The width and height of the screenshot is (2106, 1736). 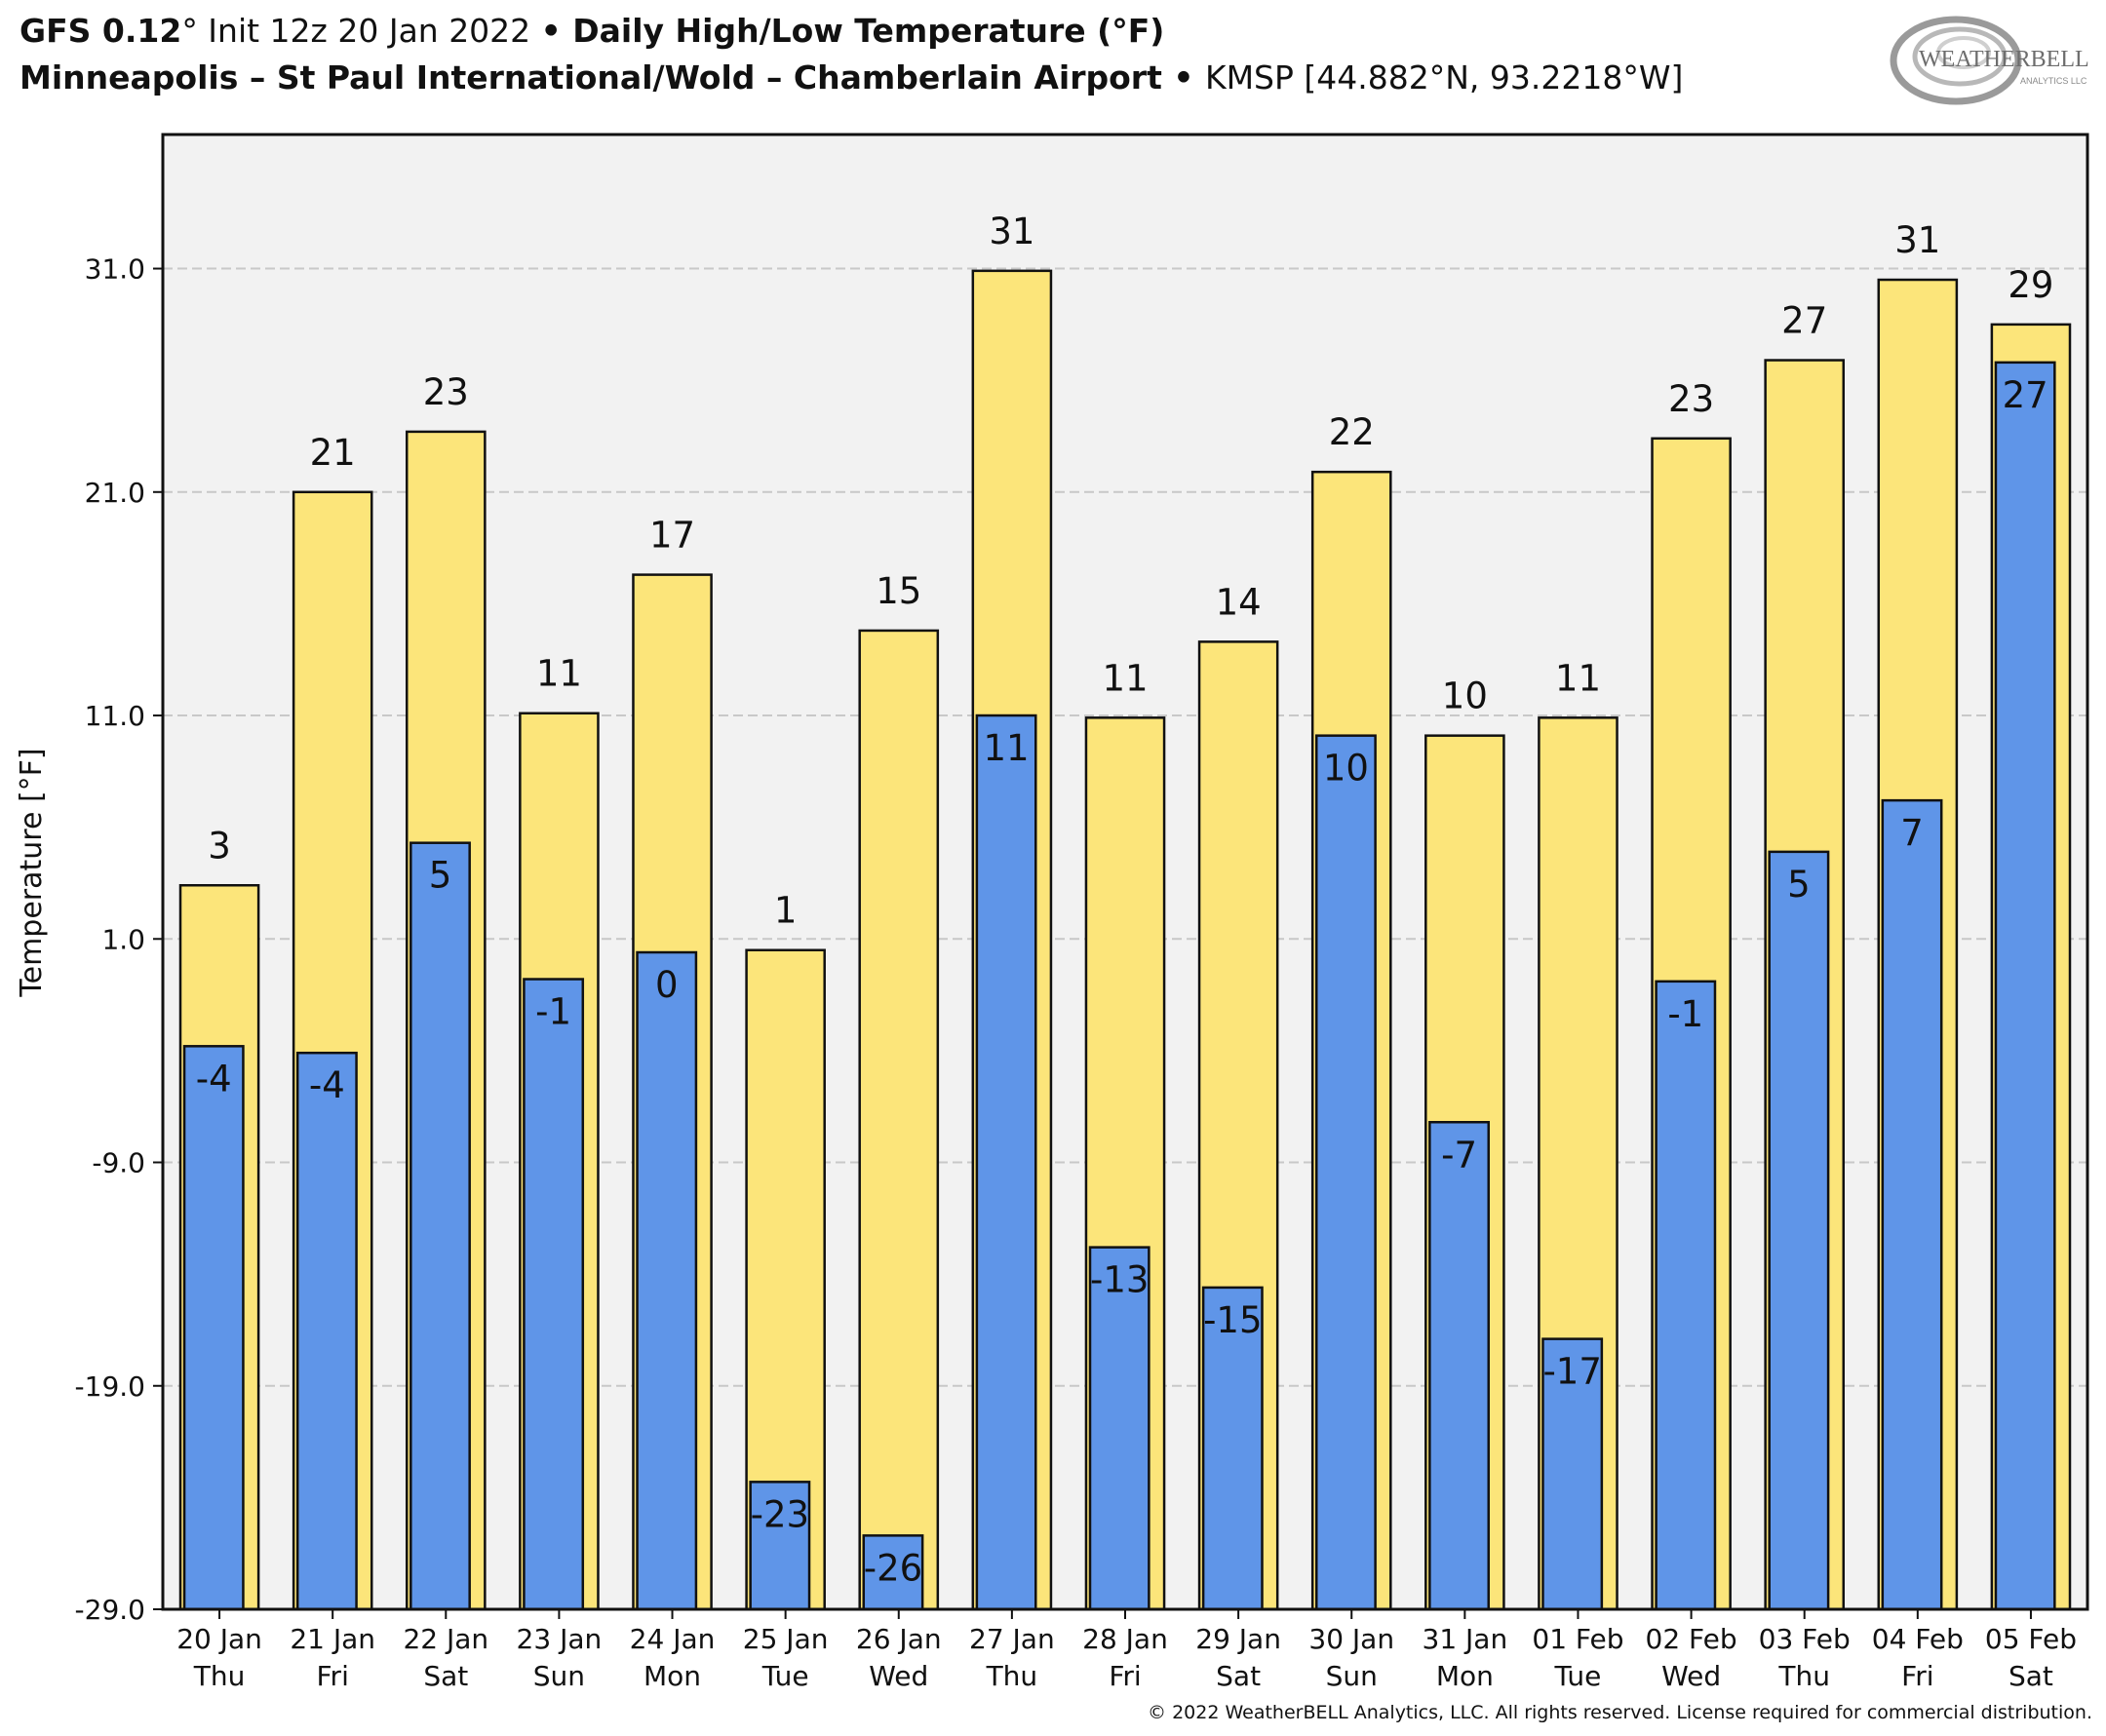 I want to click on low-temp-label: -23, so click(x=780, y=1514).